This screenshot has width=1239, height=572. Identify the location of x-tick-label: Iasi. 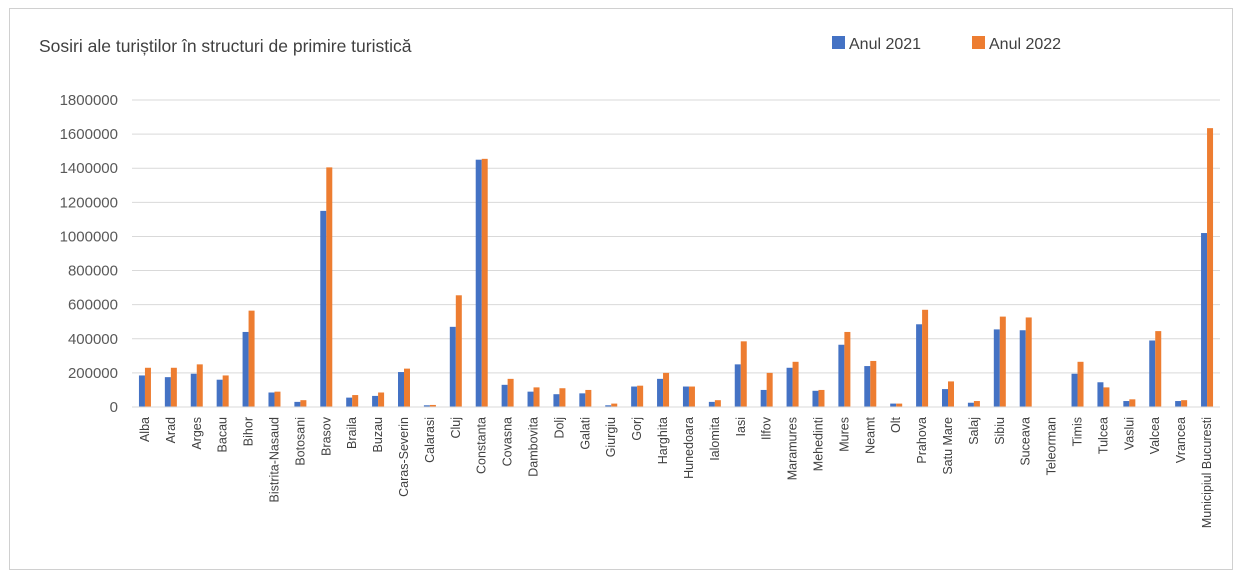
(741, 426).